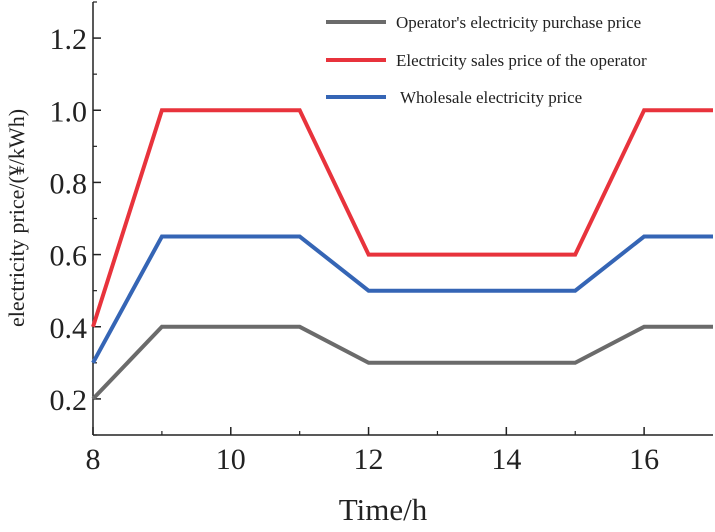  What do you see at coordinates (69, 183) in the screenshot?
I see `y-tick-label: 0.8` at bounding box center [69, 183].